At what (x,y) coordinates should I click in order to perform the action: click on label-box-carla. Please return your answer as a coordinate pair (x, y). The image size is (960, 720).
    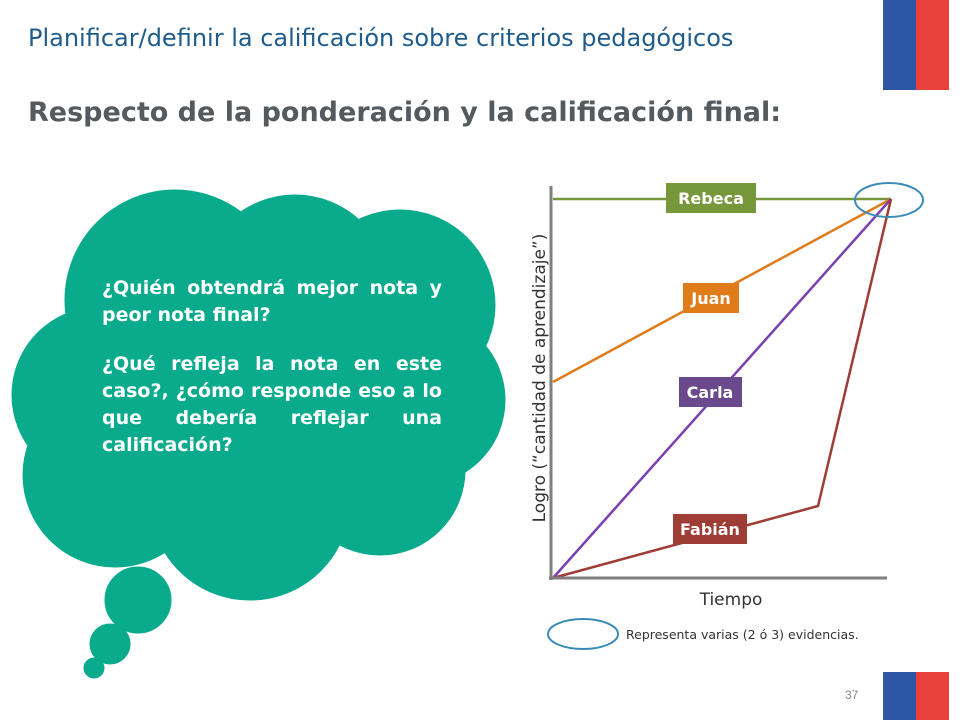
    Looking at the image, I should click on (710, 392).